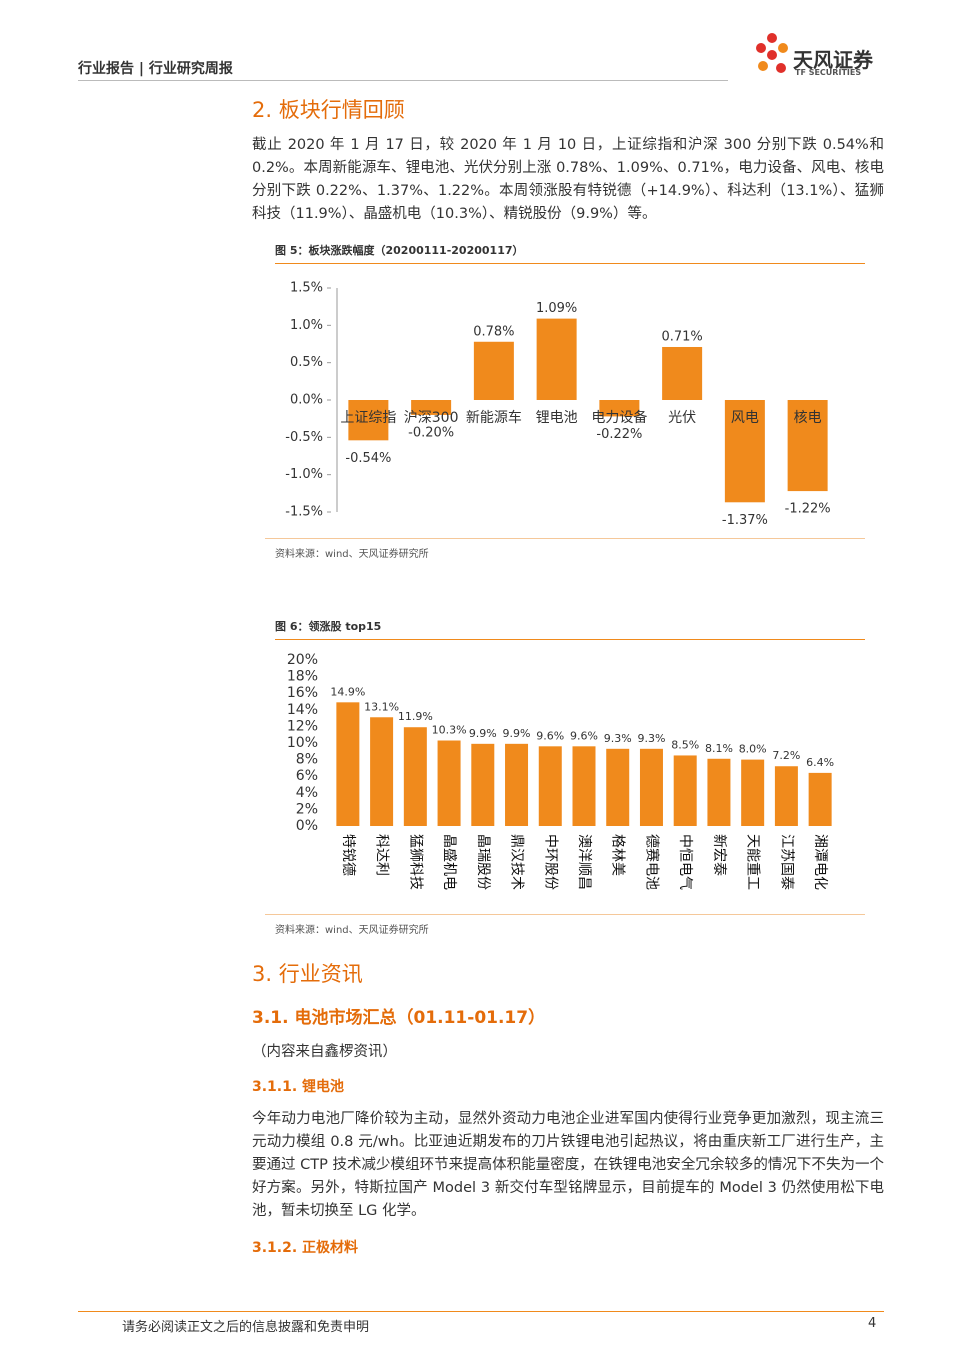  What do you see at coordinates (481, 1311) in the screenshot?
I see `footer-rule` at bounding box center [481, 1311].